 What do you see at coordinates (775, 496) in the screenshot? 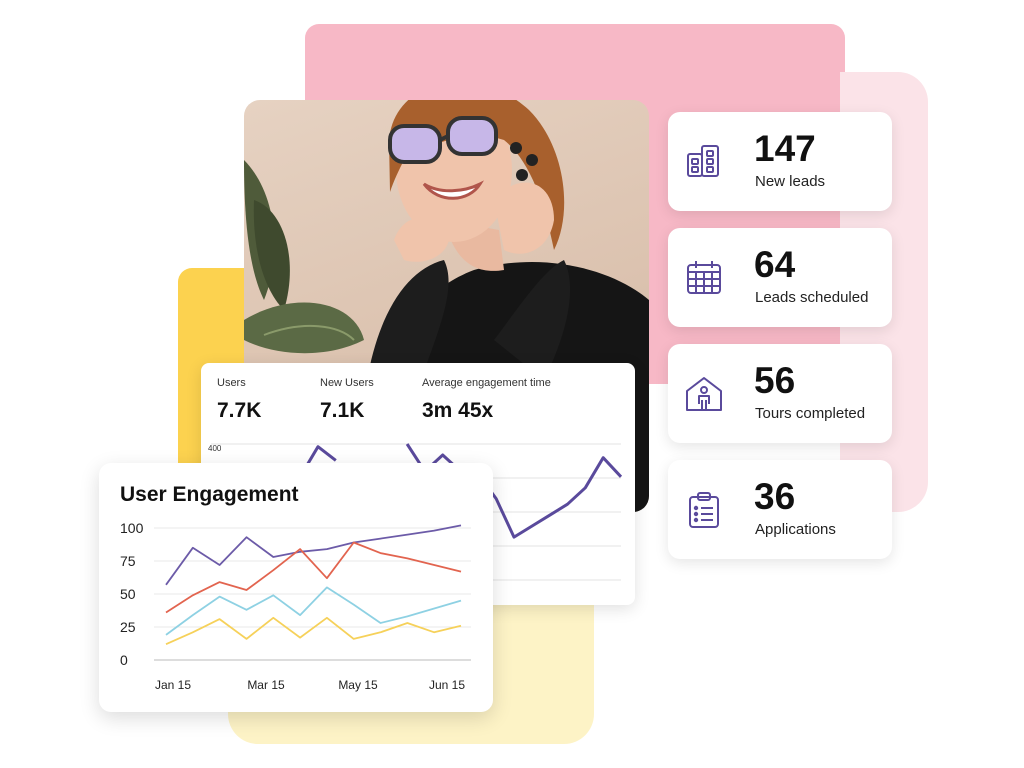
I see `stat-value: 36` at bounding box center [775, 496].